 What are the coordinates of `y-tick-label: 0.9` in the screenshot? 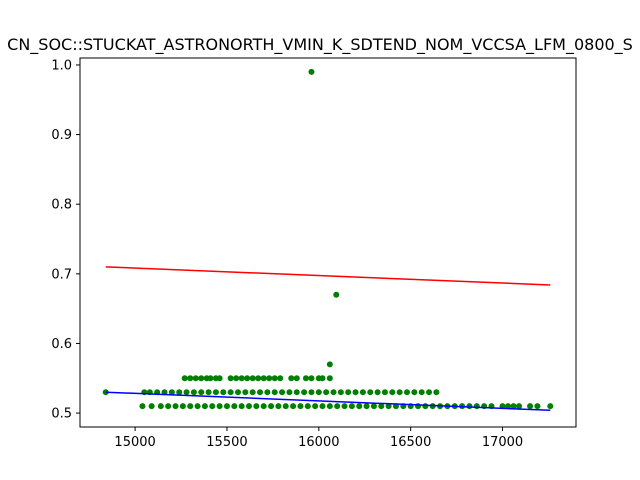 It's located at (61, 135).